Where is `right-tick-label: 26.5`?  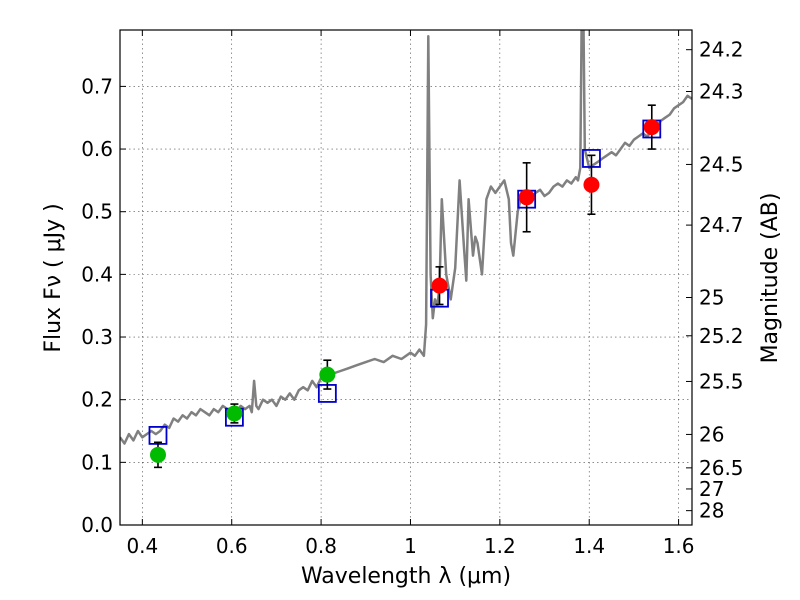 right-tick-label: 26.5 is located at coordinates (721, 468).